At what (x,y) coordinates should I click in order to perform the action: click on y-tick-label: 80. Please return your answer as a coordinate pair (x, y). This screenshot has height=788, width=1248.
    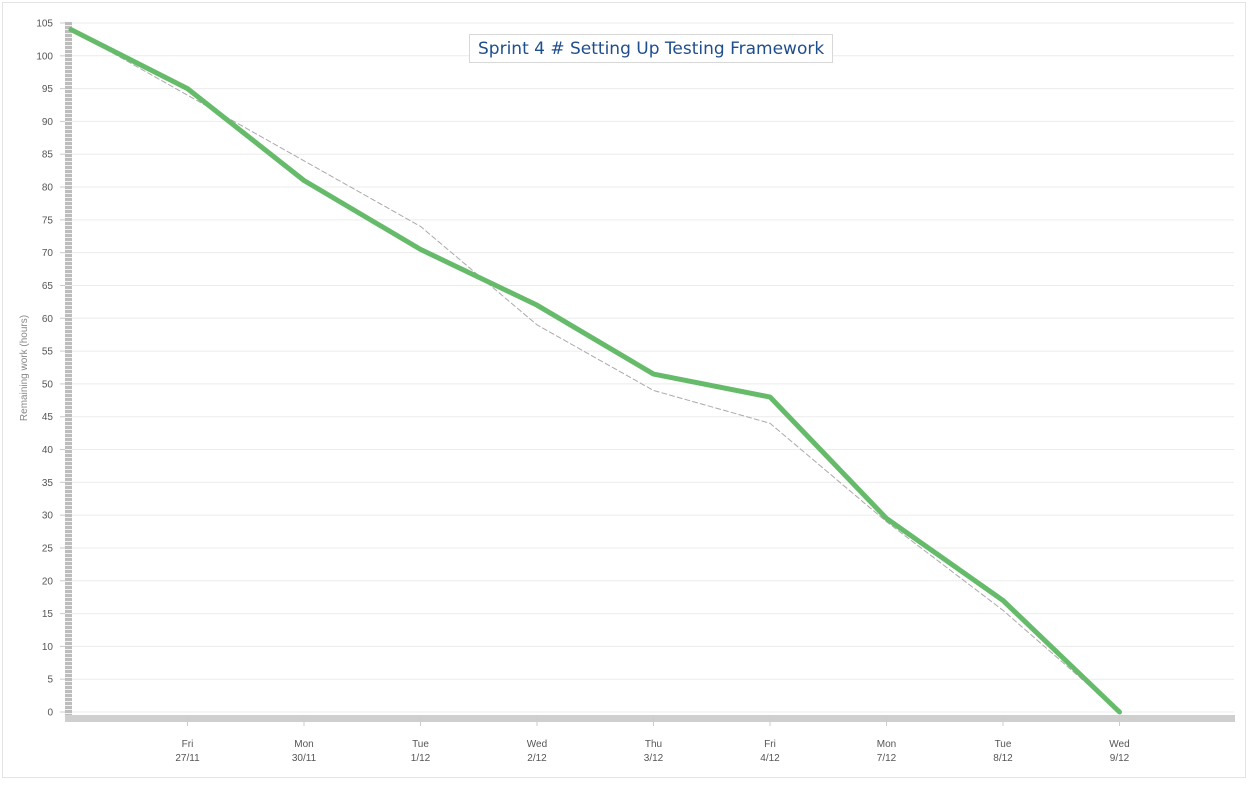
    Looking at the image, I should click on (48, 188).